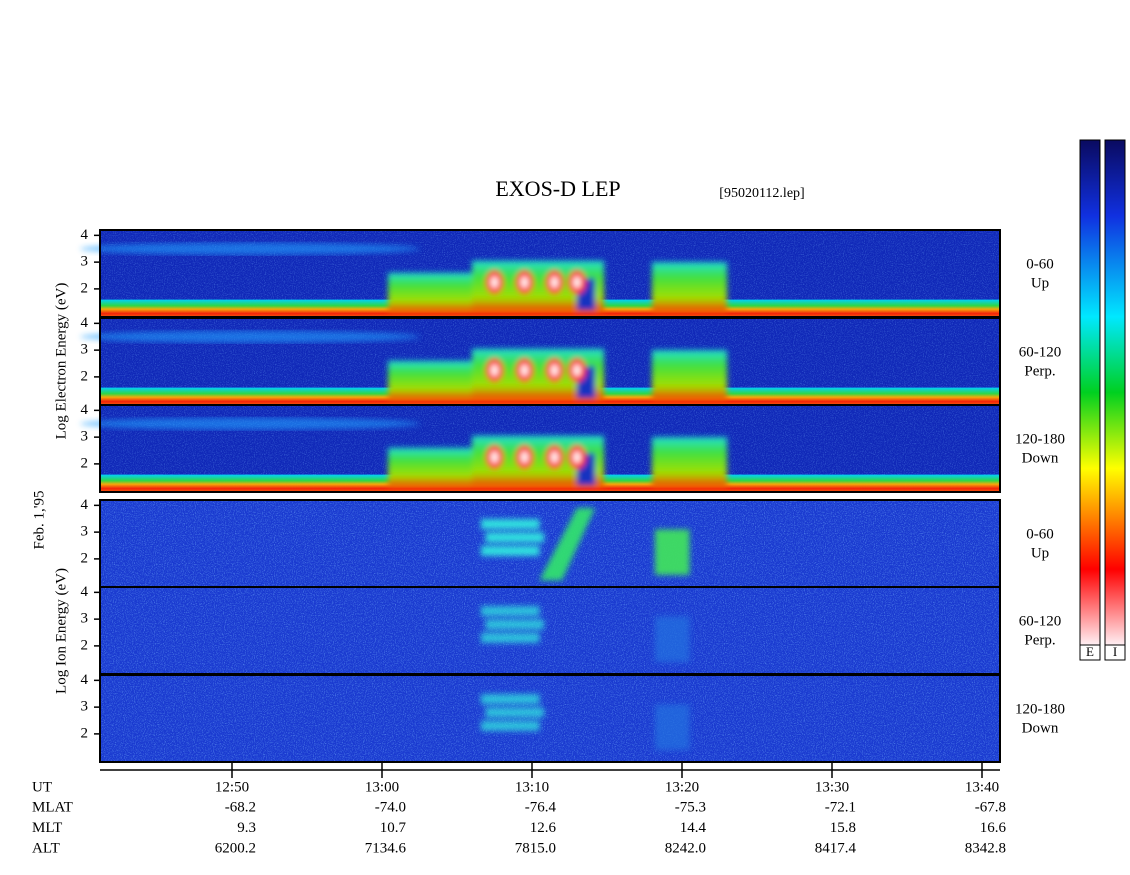  I want to click on ephemeris-value: 15.8, so click(843, 828).